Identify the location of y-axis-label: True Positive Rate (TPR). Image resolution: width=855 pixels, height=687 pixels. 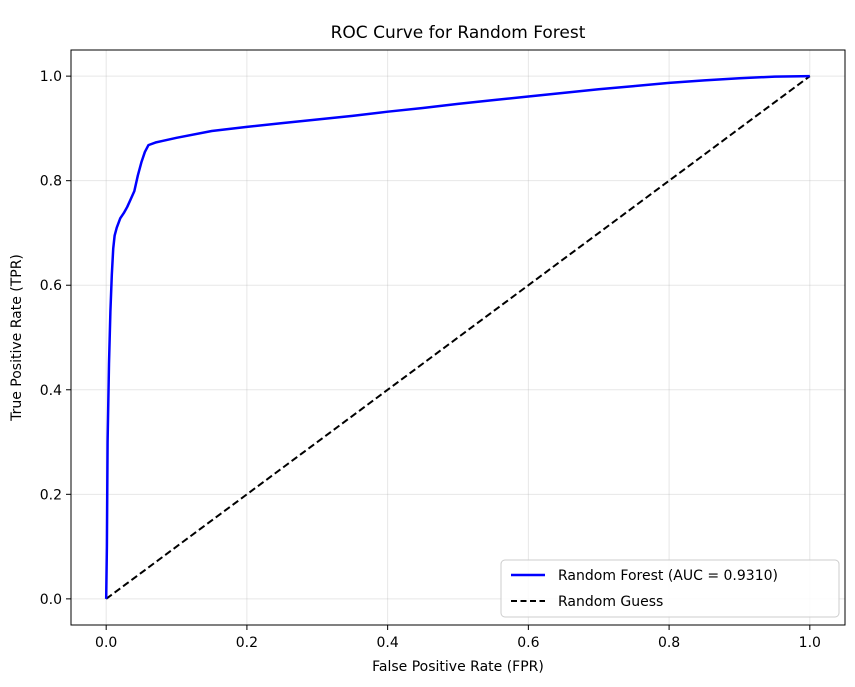
(17, 338).